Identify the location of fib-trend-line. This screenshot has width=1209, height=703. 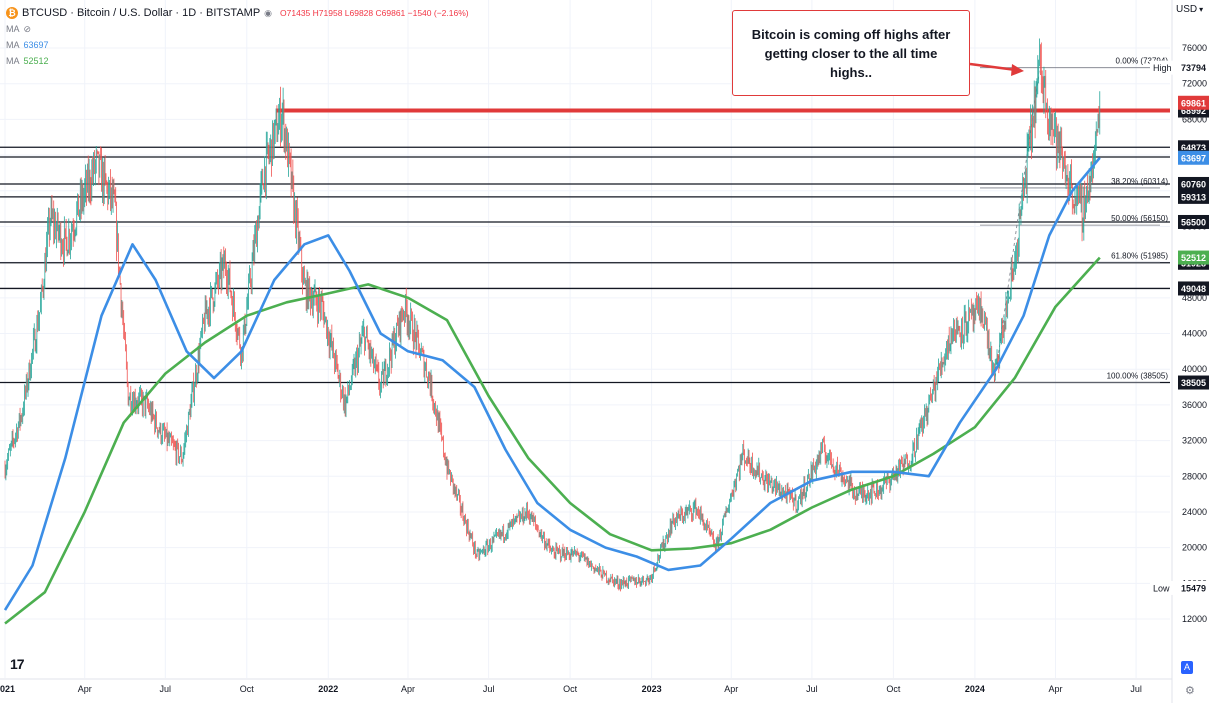
(1016, 225).